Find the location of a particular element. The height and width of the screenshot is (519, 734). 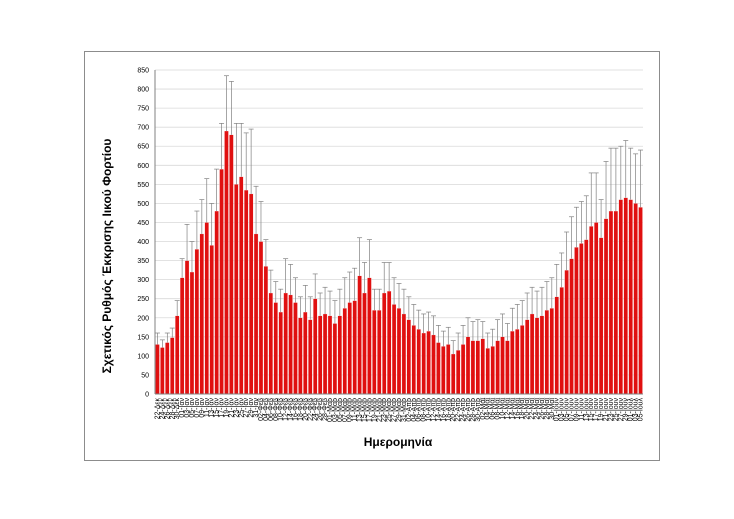

y-tick-label: 350 is located at coordinates (143, 261).